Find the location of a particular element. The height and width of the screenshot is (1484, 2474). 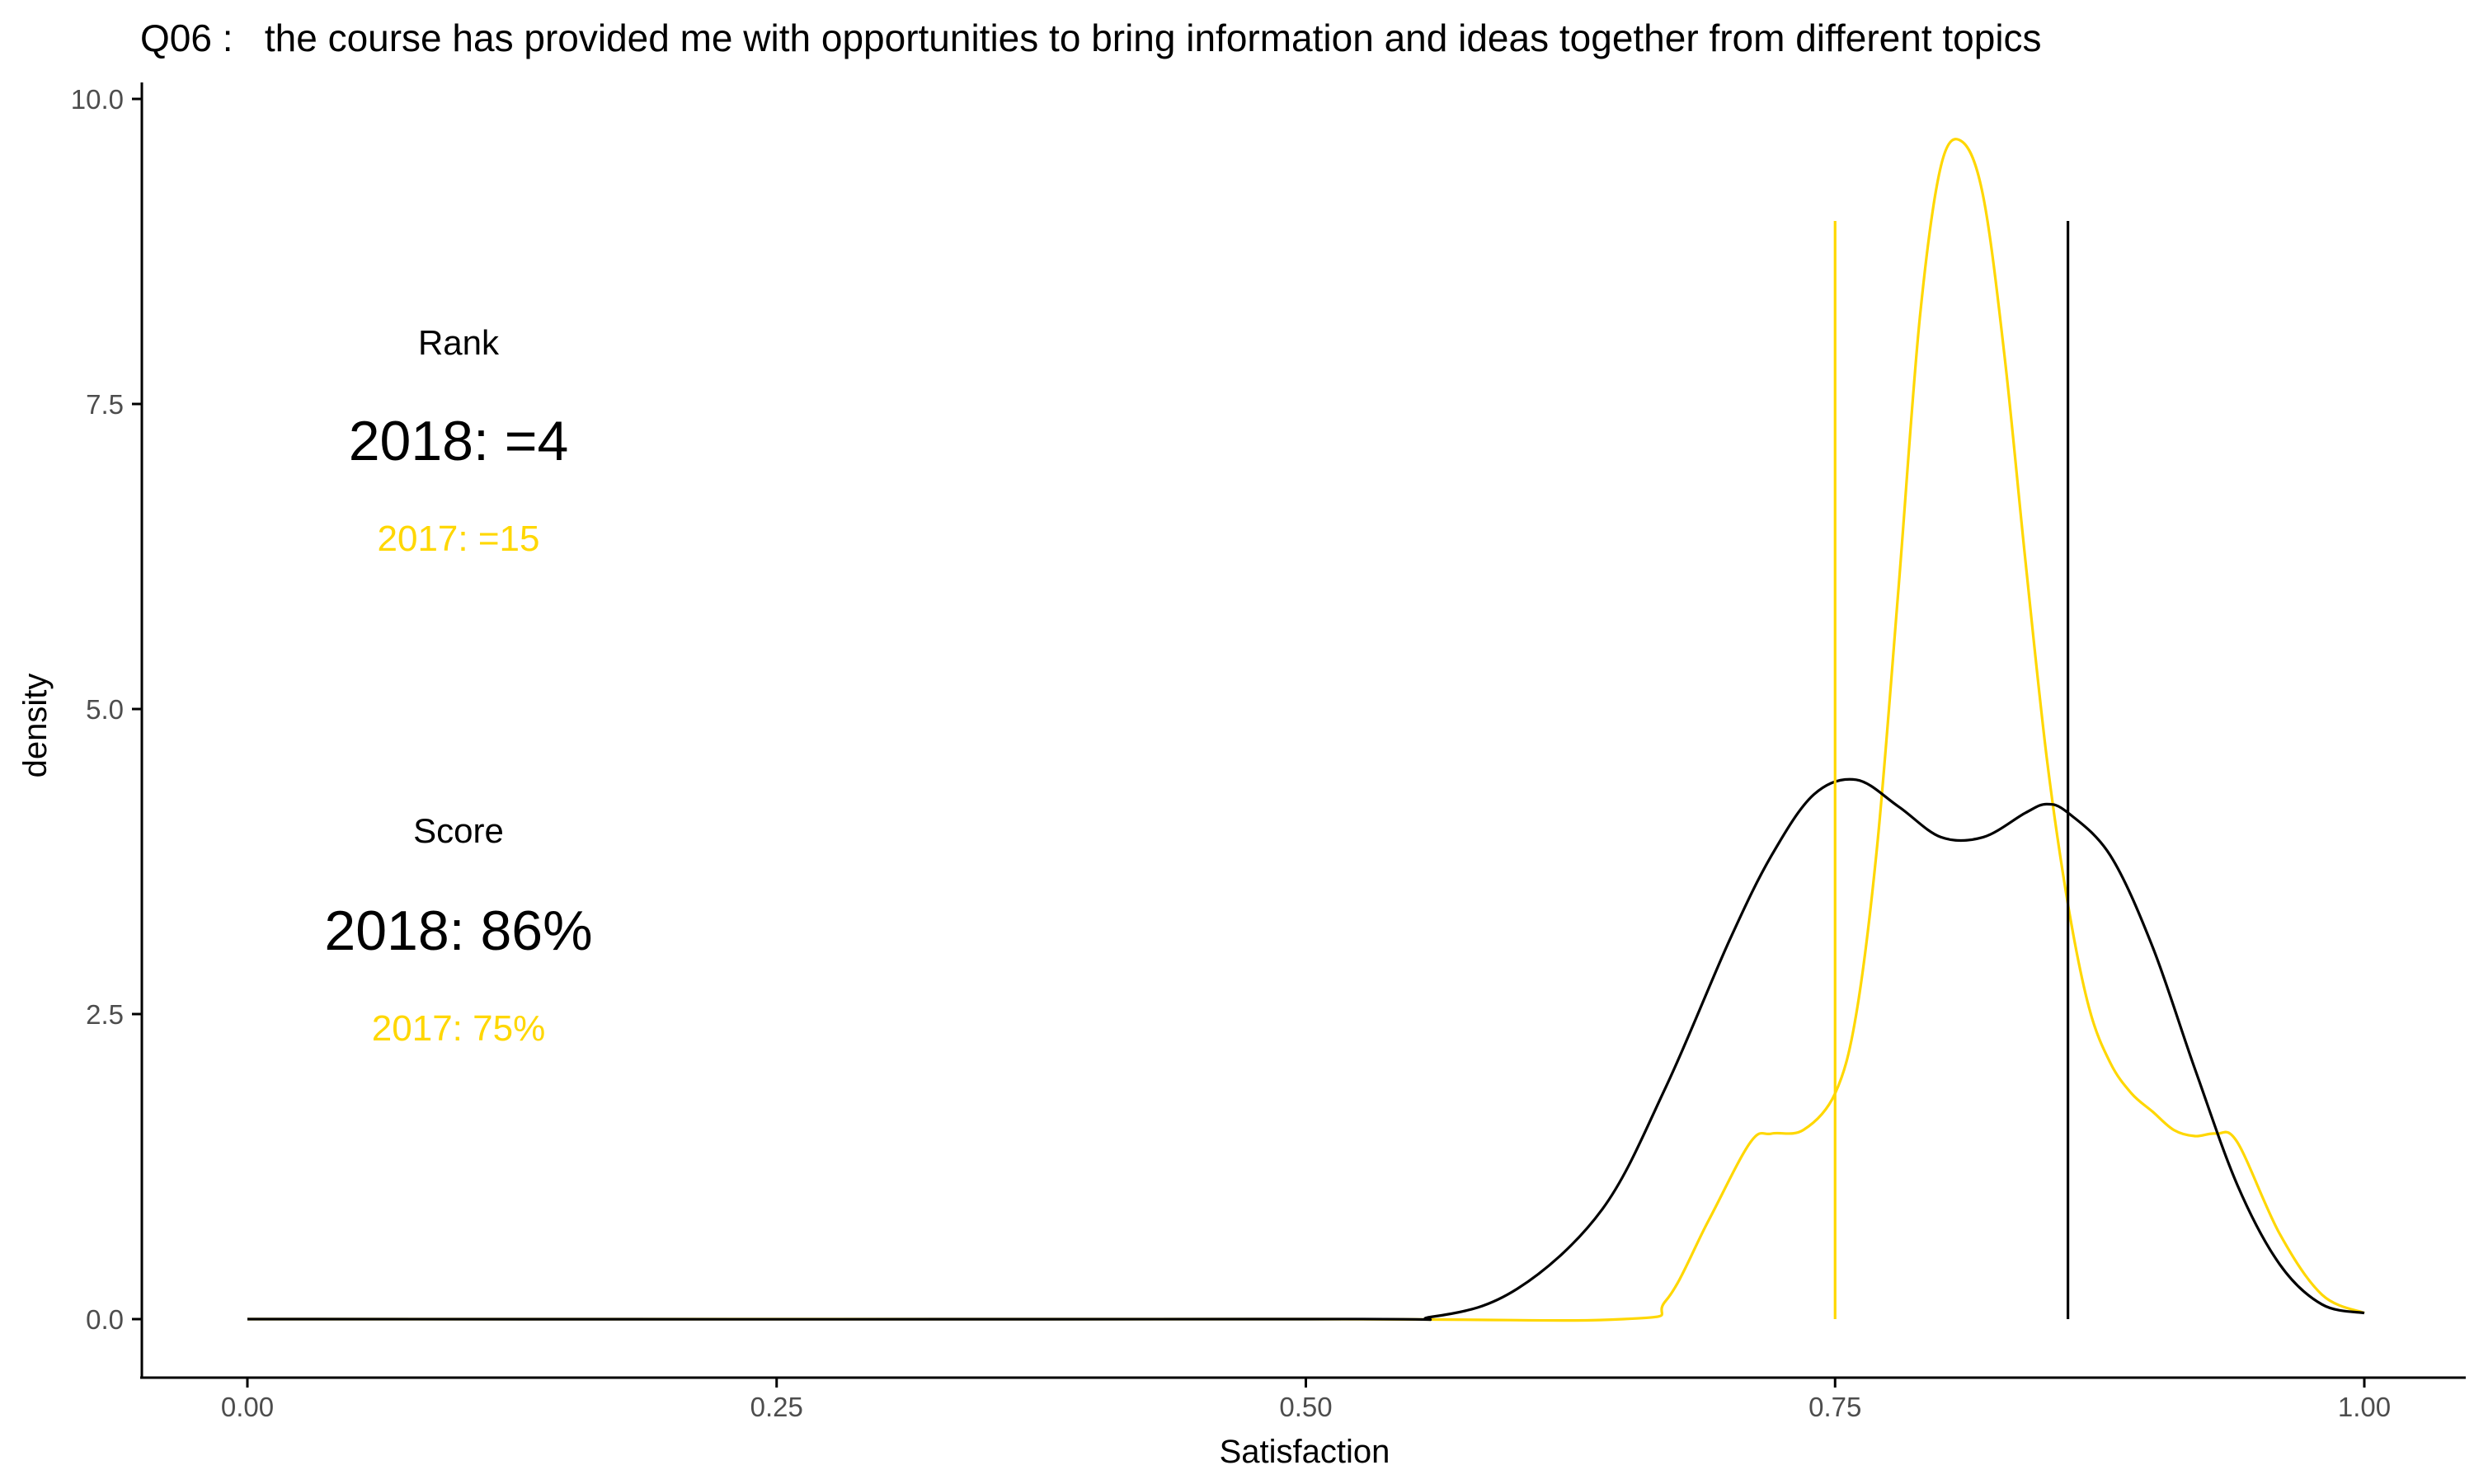

y-tick-label: 0.0 is located at coordinates (105, 1319).